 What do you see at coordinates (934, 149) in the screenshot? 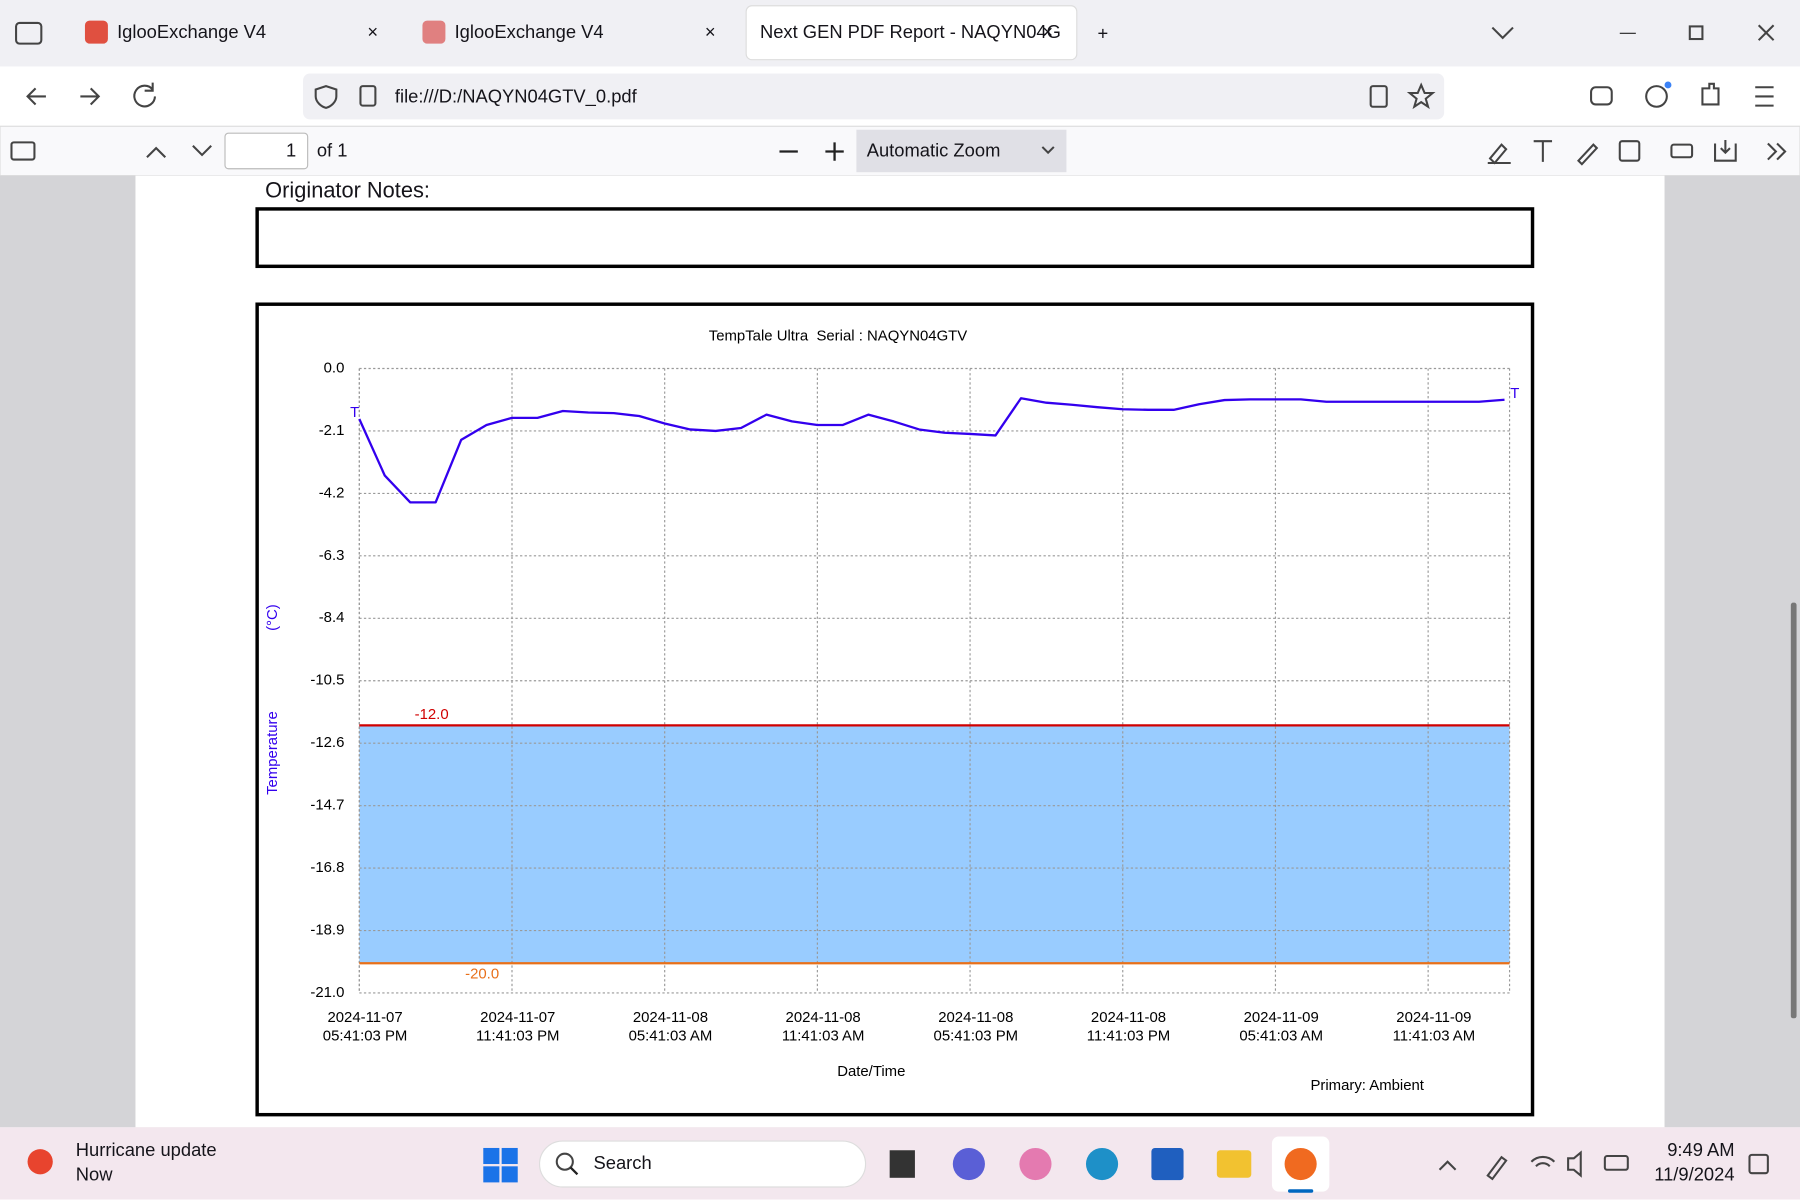
I see `zoom-value: Automatic Zoom` at bounding box center [934, 149].